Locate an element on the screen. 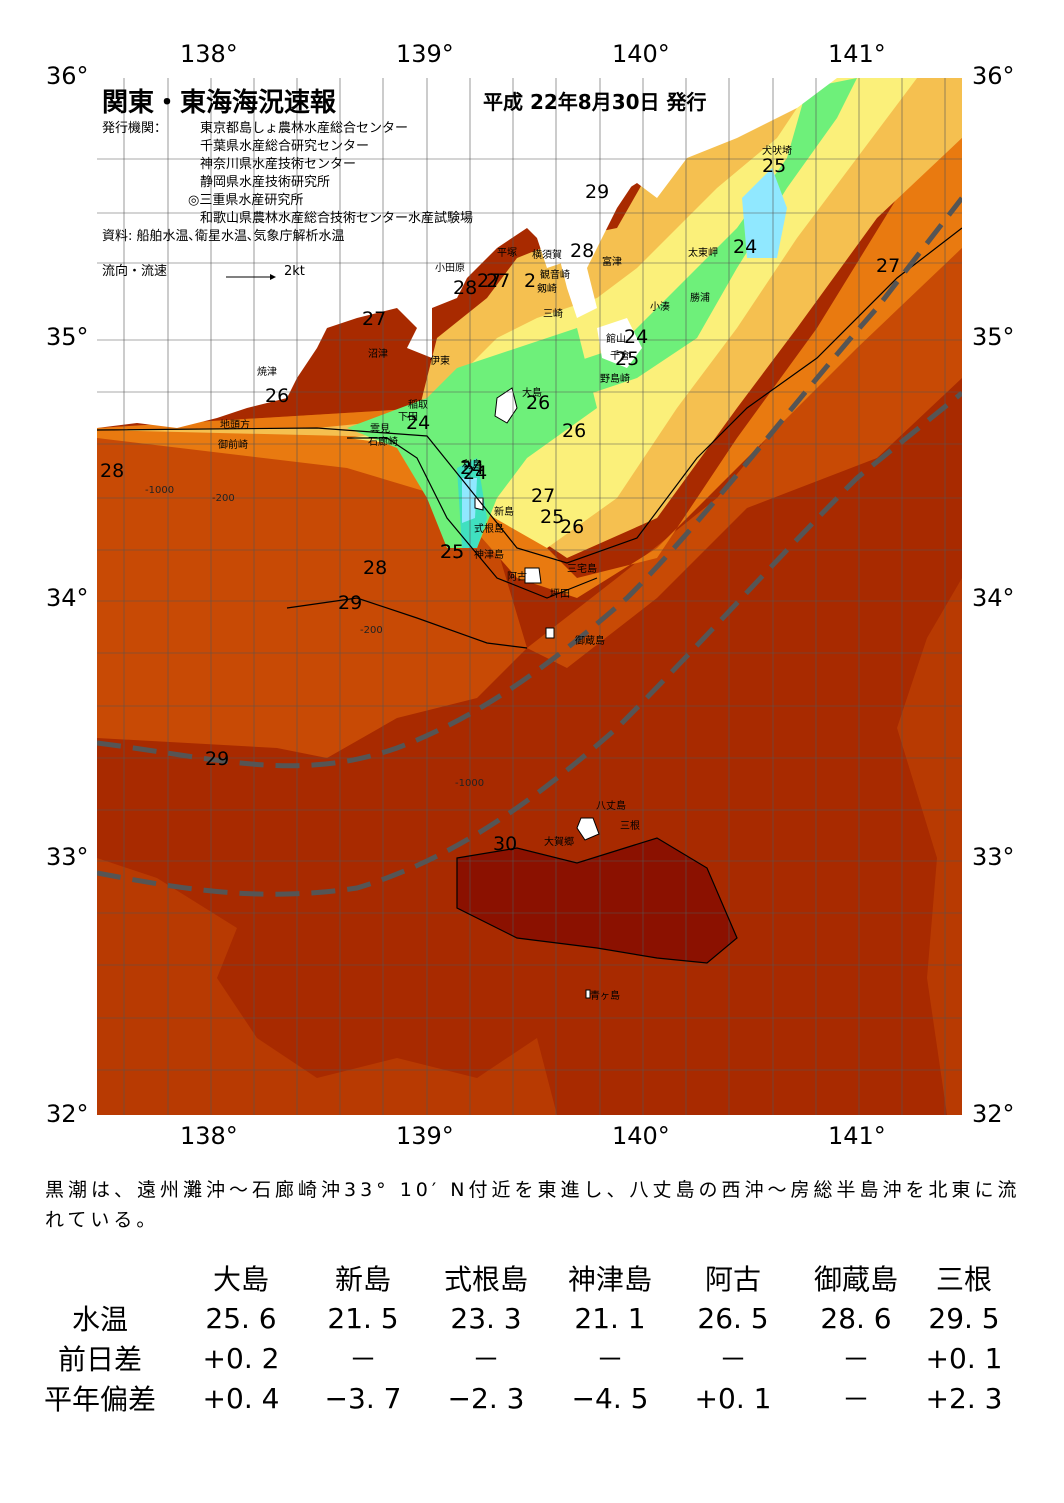 The image size is (1064, 1503). lon-label-140-top: 140° is located at coordinates (641, 54).